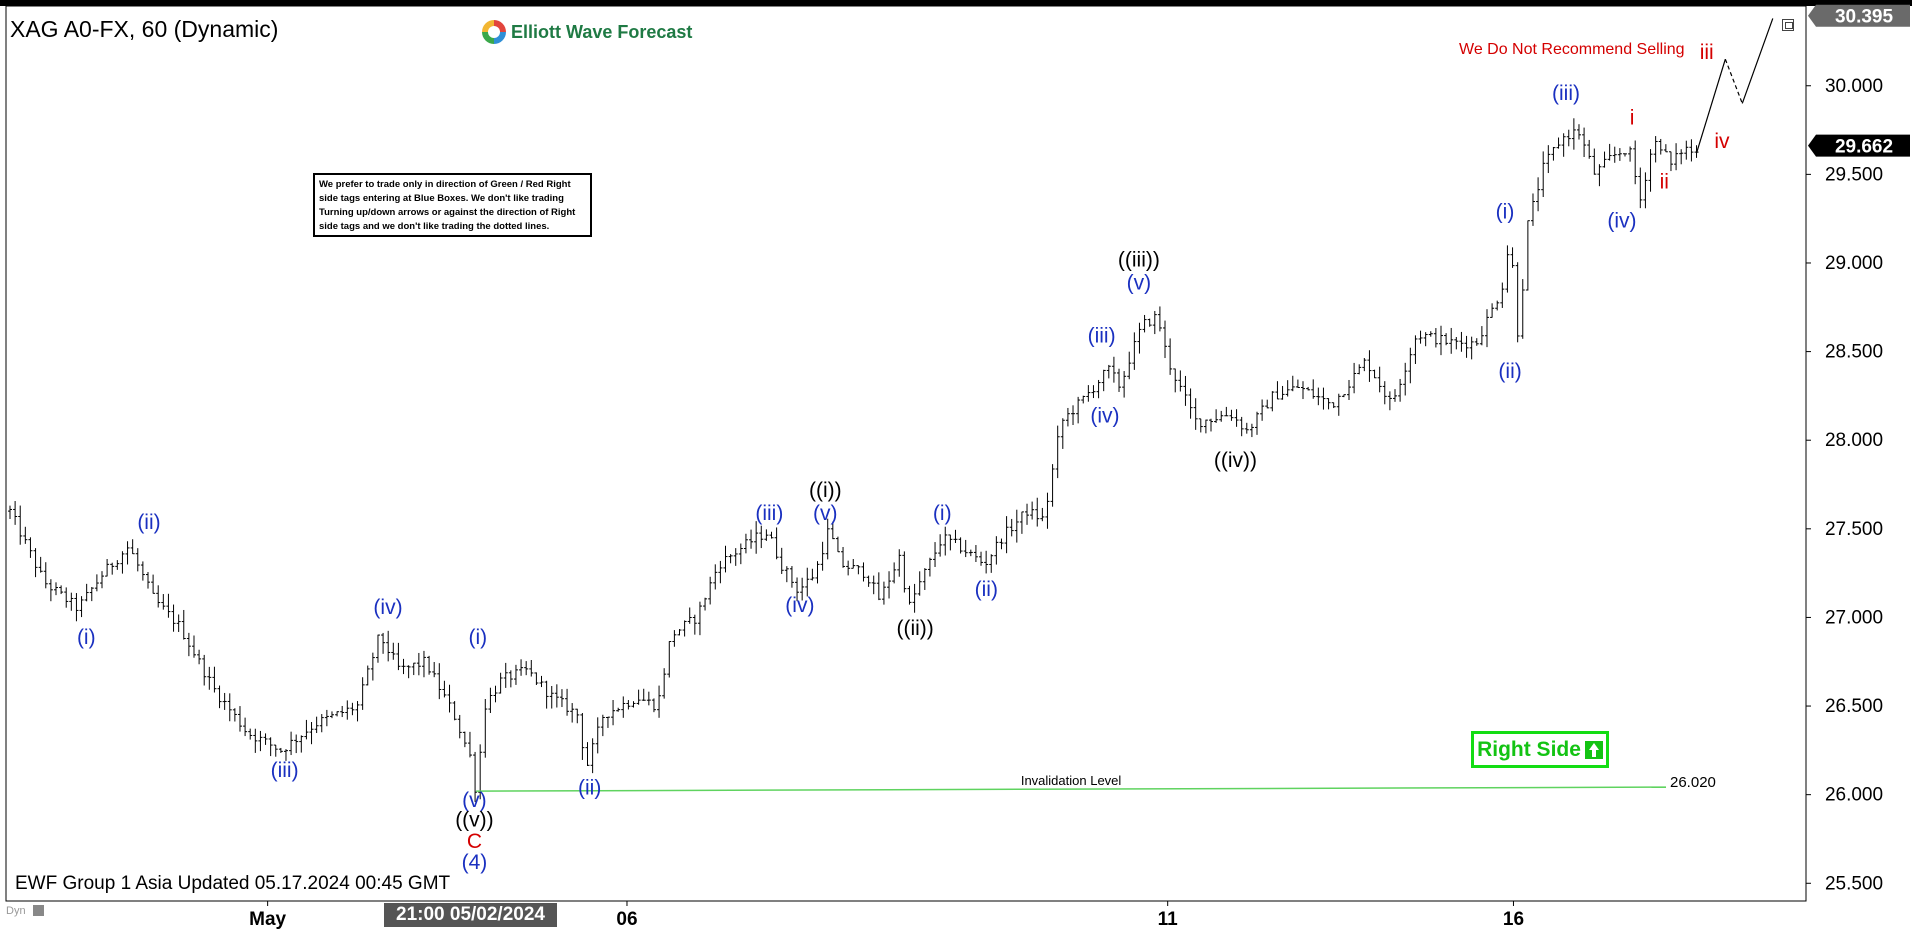 The width and height of the screenshot is (1912, 933). What do you see at coordinates (626, 919) in the screenshot?
I see `x-tick-label: 06` at bounding box center [626, 919].